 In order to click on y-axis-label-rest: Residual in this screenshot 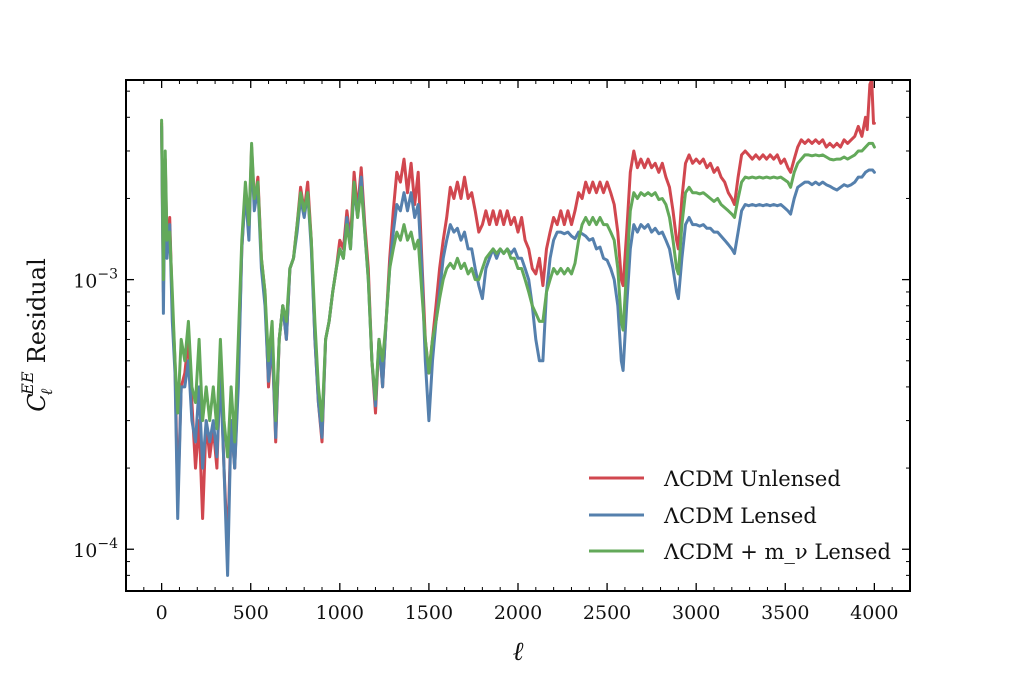, I will do `click(37, 310)`.